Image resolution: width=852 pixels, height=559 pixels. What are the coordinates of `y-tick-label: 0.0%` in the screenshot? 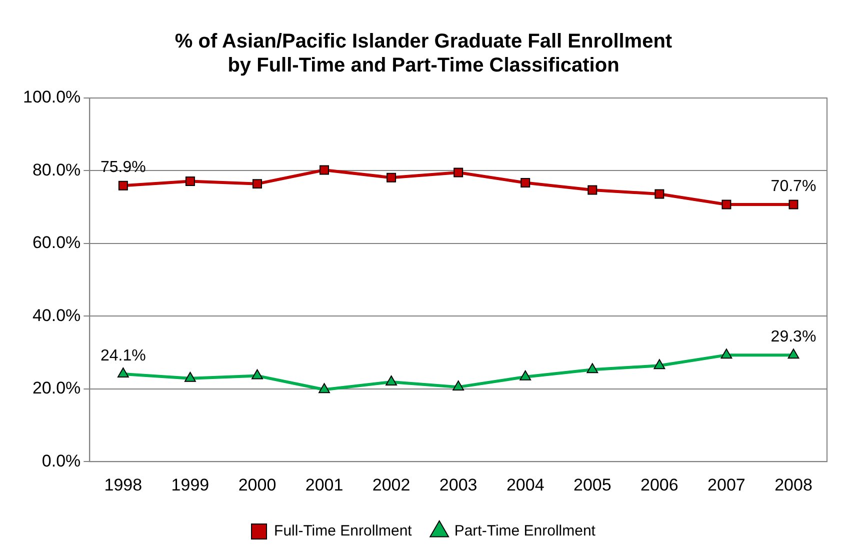 It's located at (61, 460).